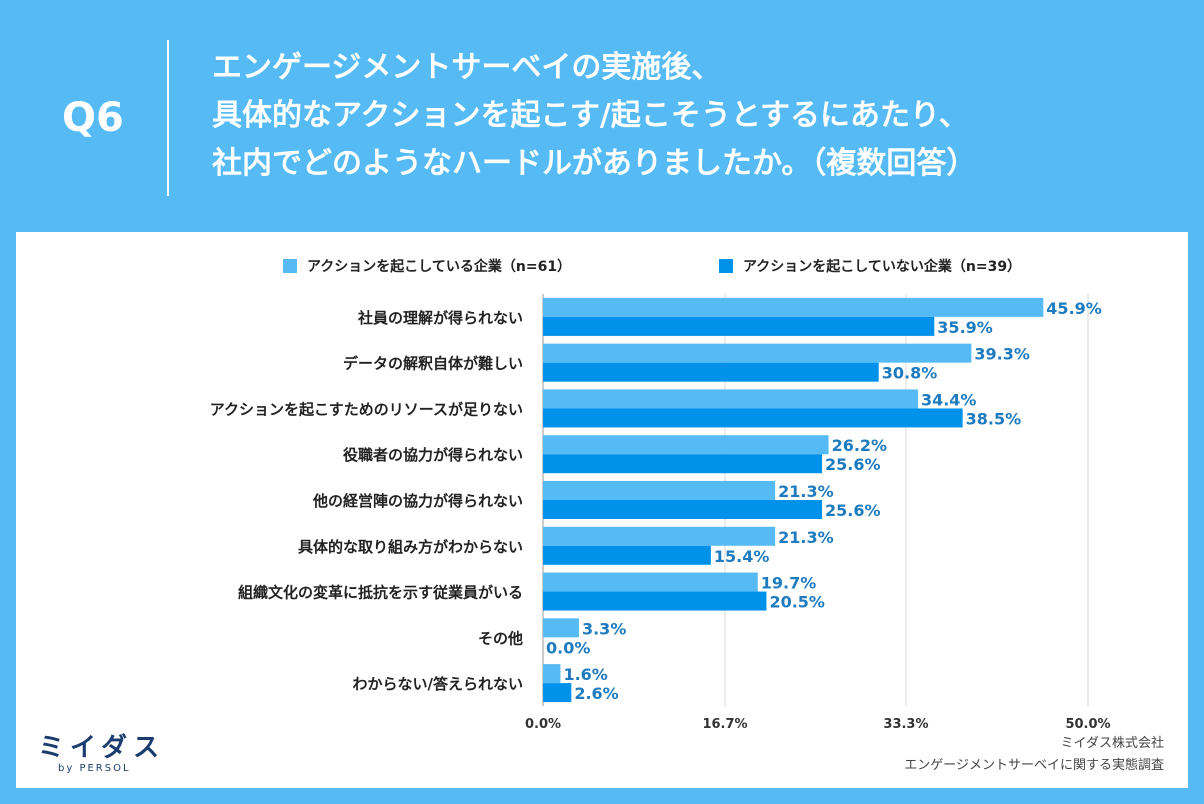 The height and width of the screenshot is (804, 1204). What do you see at coordinates (604, 628) in the screenshot?
I see `value-label-acting: 3.3%` at bounding box center [604, 628].